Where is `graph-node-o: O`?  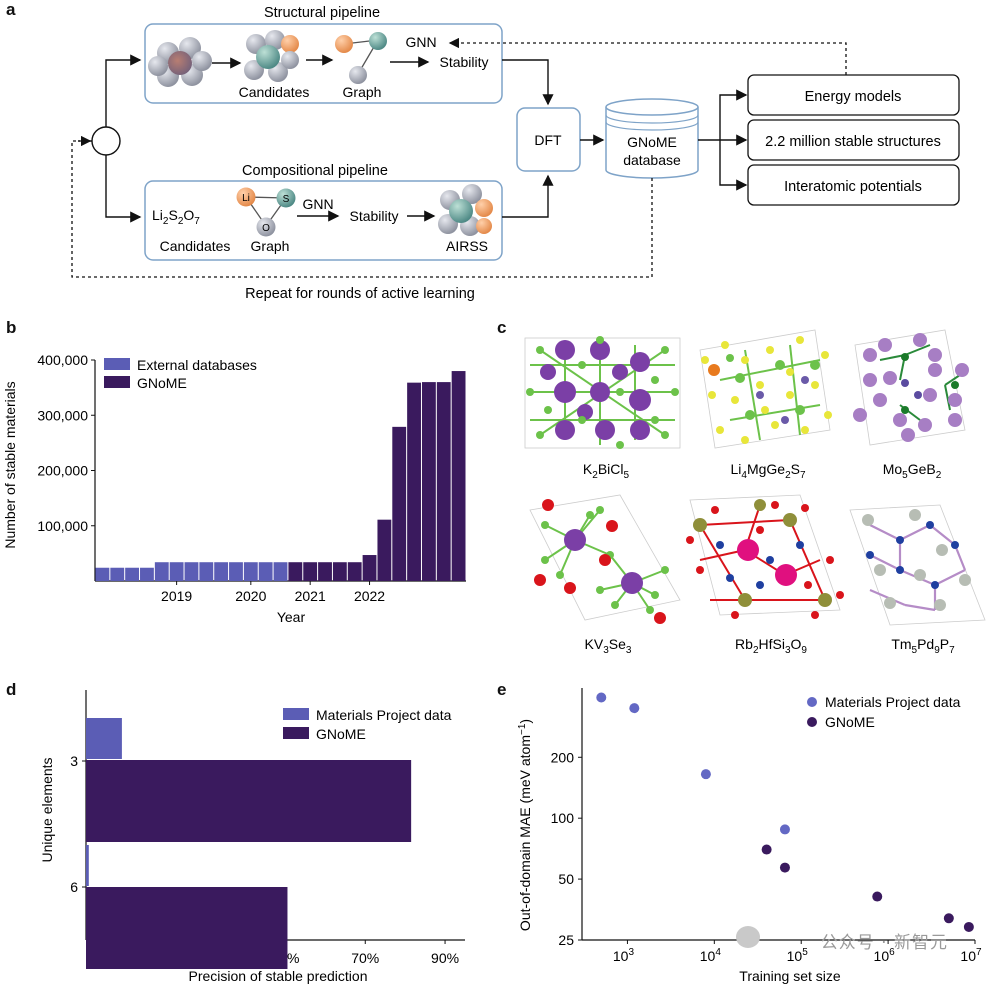
graph-node-o: O is located at coordinates (266, 228).